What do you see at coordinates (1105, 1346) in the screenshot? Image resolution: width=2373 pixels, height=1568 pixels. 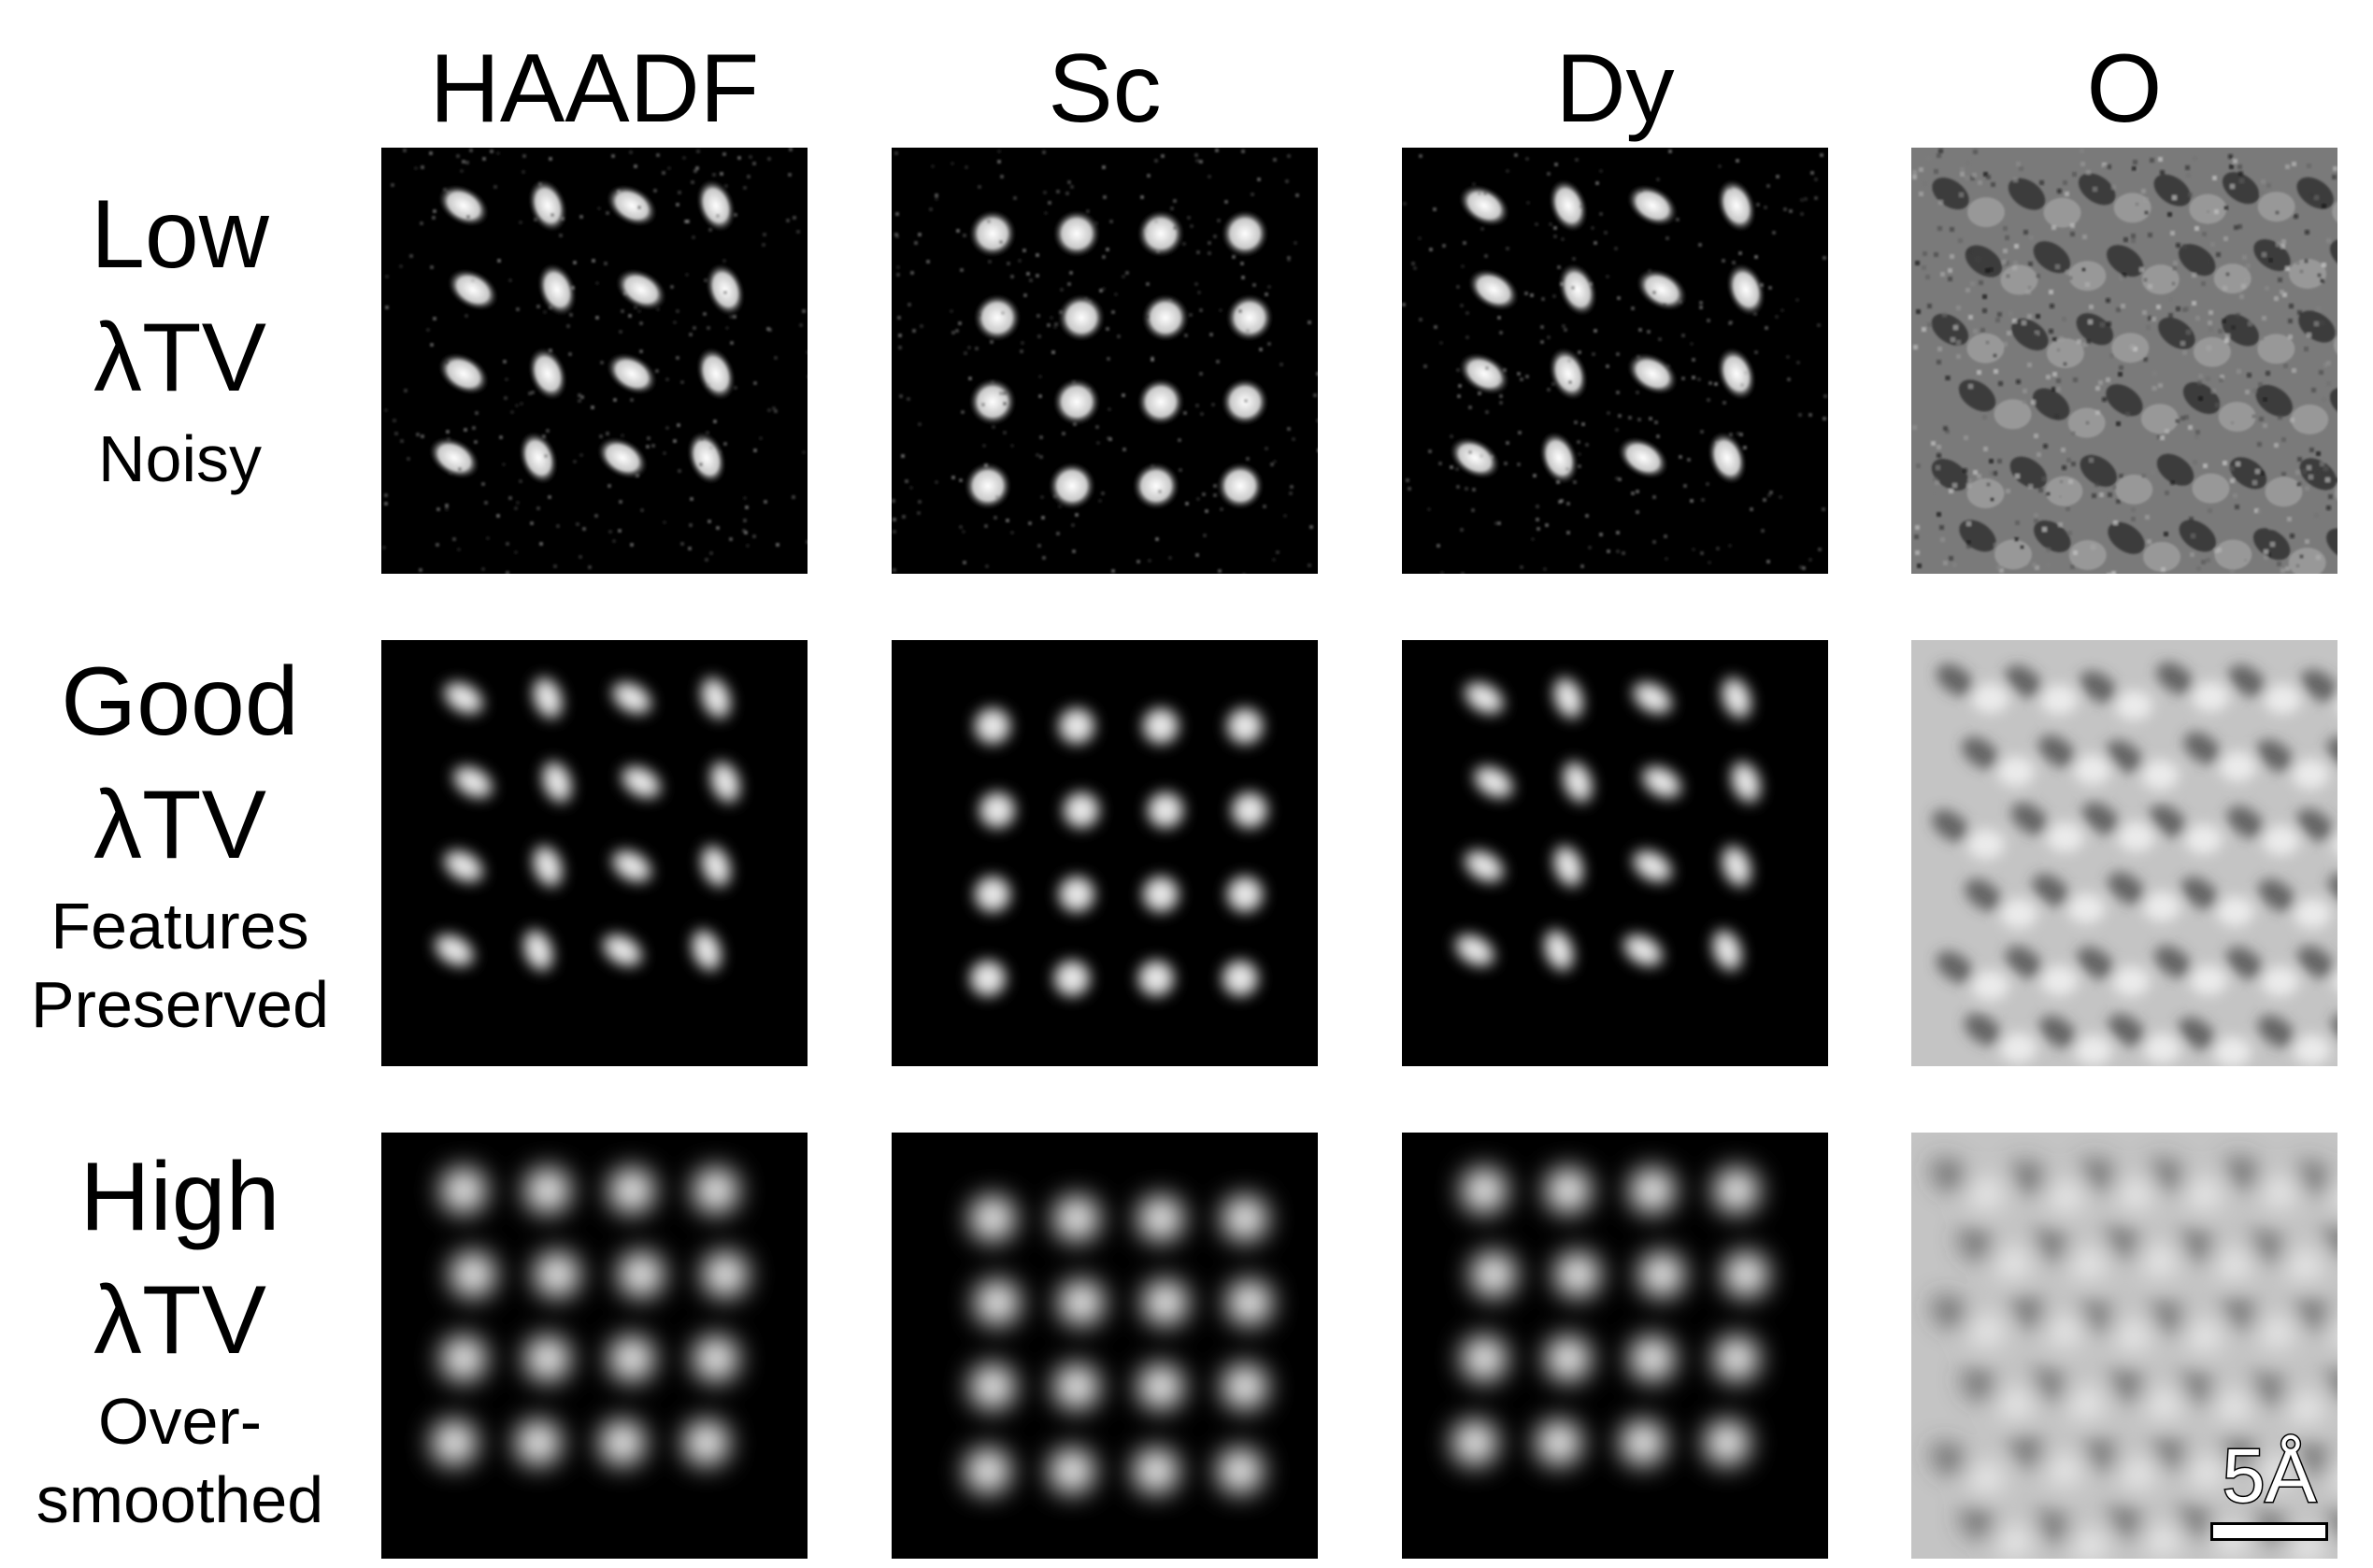 I see `panel-high-sc` at bounding box center [1105, 1346].